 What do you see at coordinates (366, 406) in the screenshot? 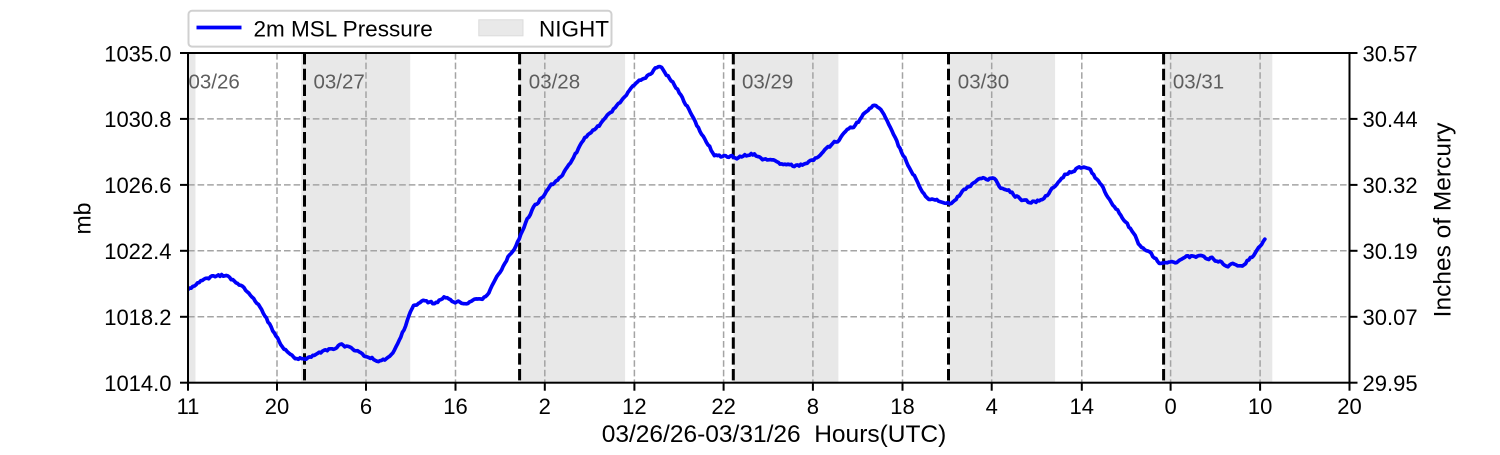
I see `svg-text: 6` at bounding box center [366, 406].